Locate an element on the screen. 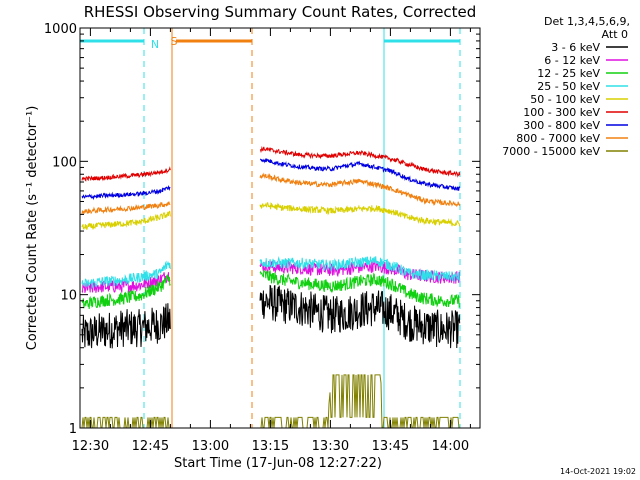 Image resolution: width=640 pixels, height=480 pixels. x-tick-label: 14:00 is located at coordinates (450, 446).